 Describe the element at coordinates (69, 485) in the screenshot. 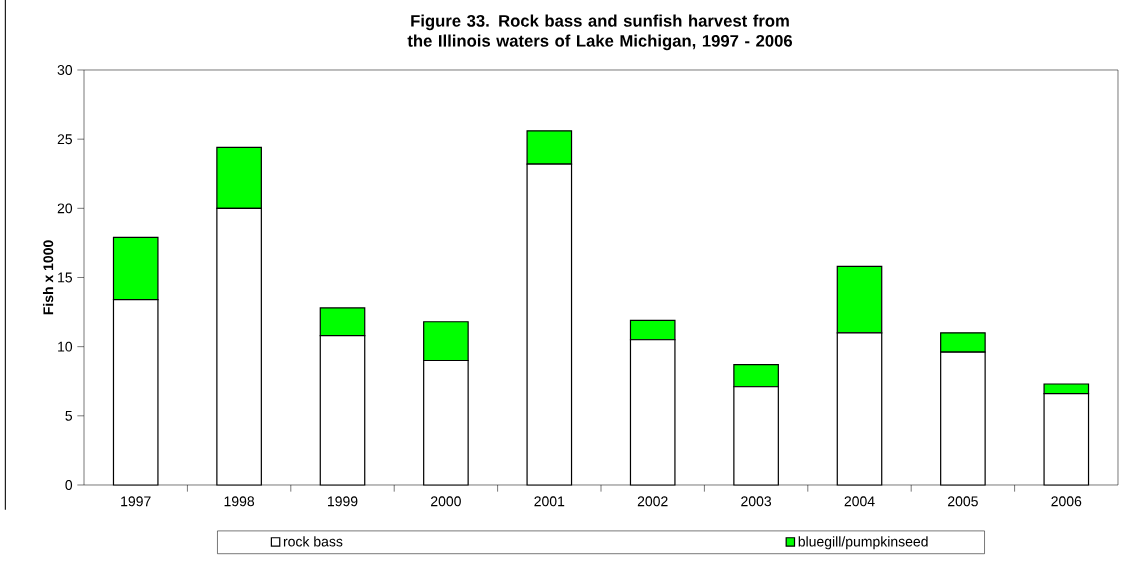

I see `y-tick-label: 0` at that location.